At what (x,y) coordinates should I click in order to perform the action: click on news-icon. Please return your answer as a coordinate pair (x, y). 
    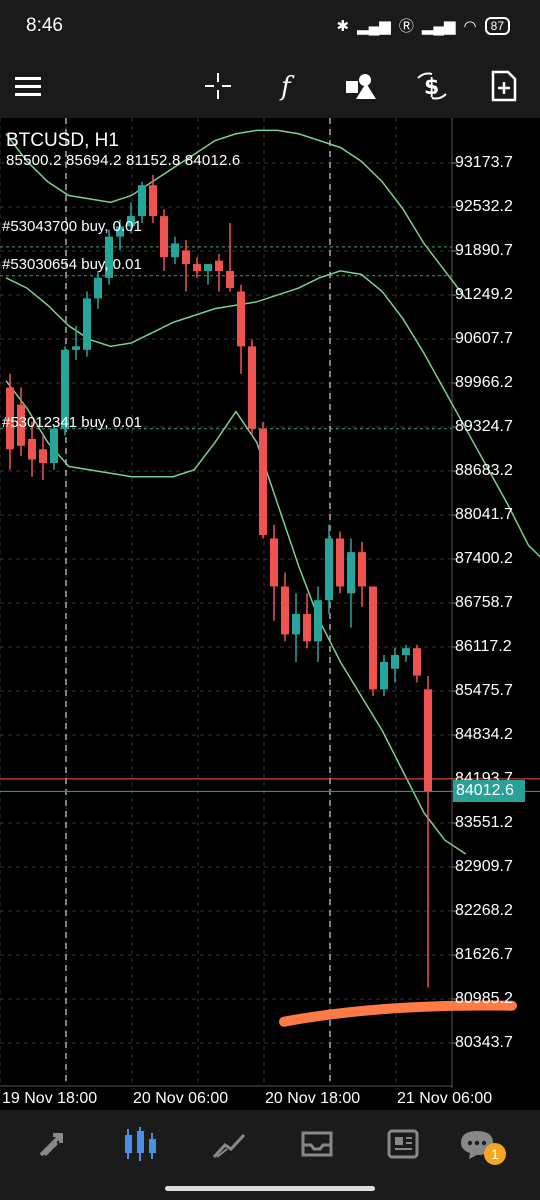
    Looking at the image, I should click on (403, 1144).